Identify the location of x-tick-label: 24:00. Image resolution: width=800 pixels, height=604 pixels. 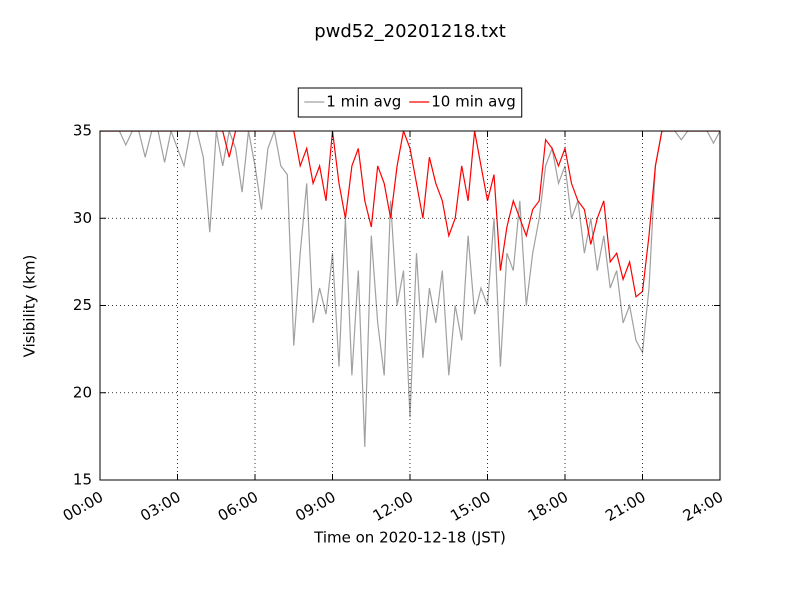
(703, 506).